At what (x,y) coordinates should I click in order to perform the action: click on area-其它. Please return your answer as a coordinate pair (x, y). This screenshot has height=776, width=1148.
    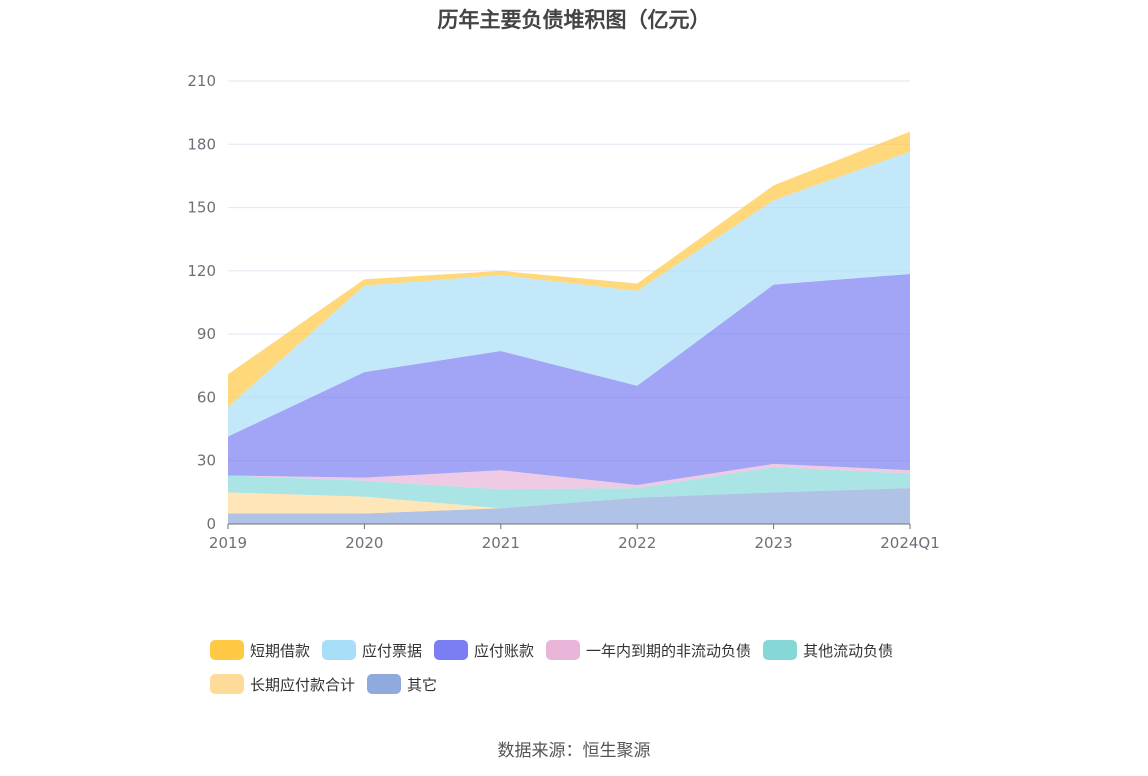
    Looking at the image, I should click on (569, 506).